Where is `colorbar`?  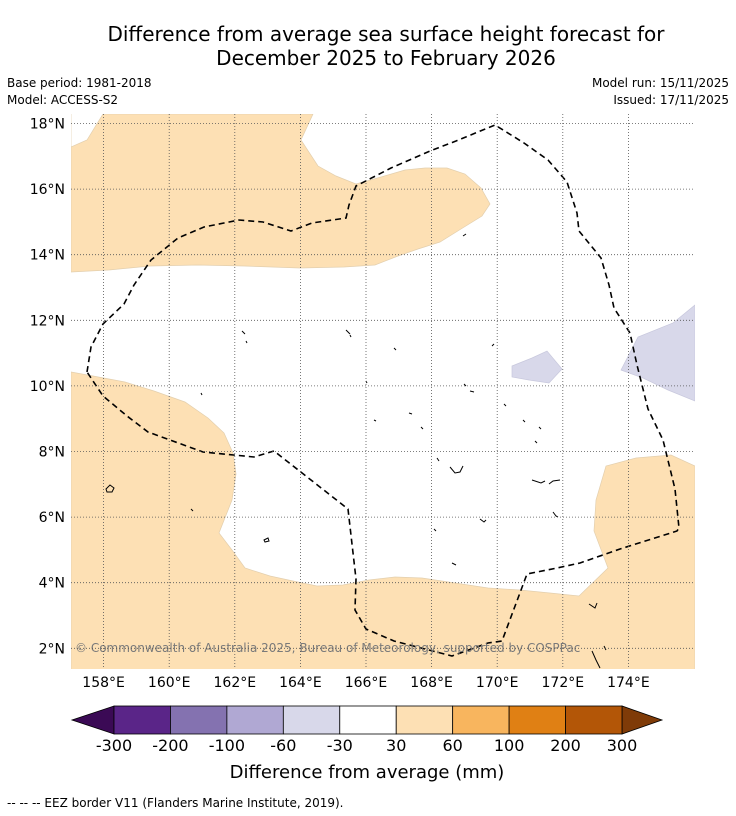 colorbar is located at coordinates (367, 720).